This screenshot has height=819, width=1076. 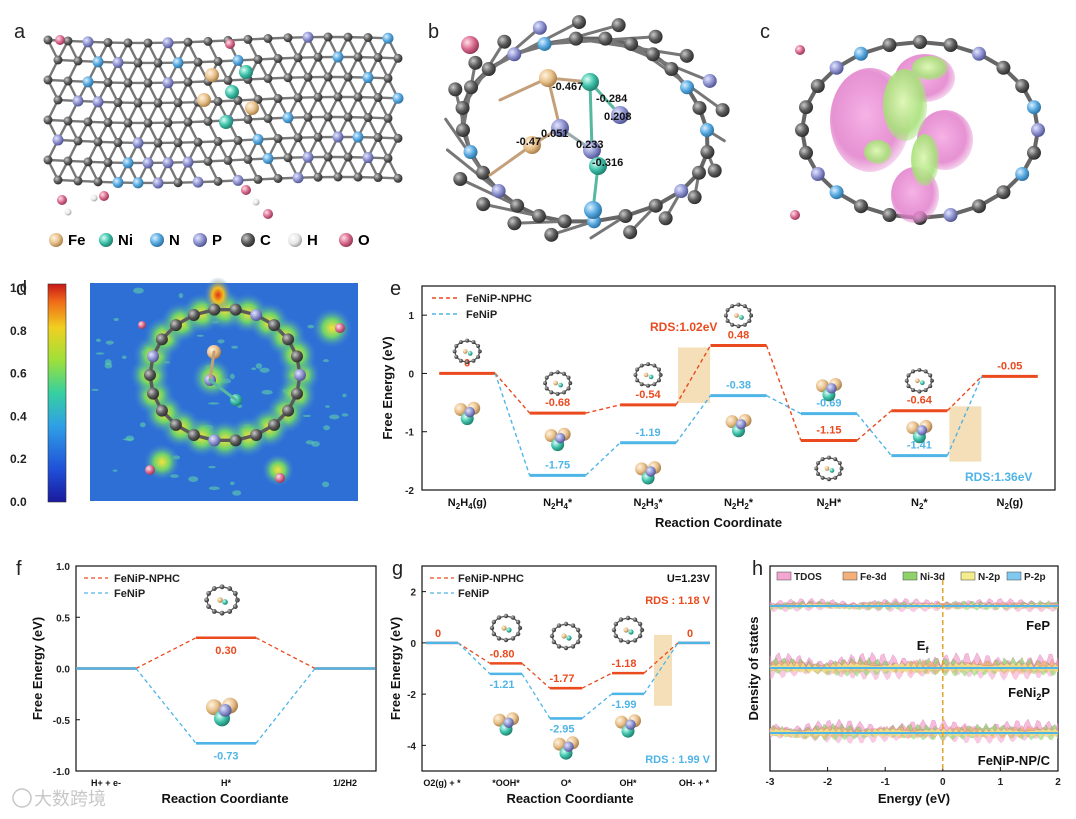 What do you see at coordinates (19, 569) in the screenshot?
I see `panel-label-f: f` at bounding box center [19, 569].